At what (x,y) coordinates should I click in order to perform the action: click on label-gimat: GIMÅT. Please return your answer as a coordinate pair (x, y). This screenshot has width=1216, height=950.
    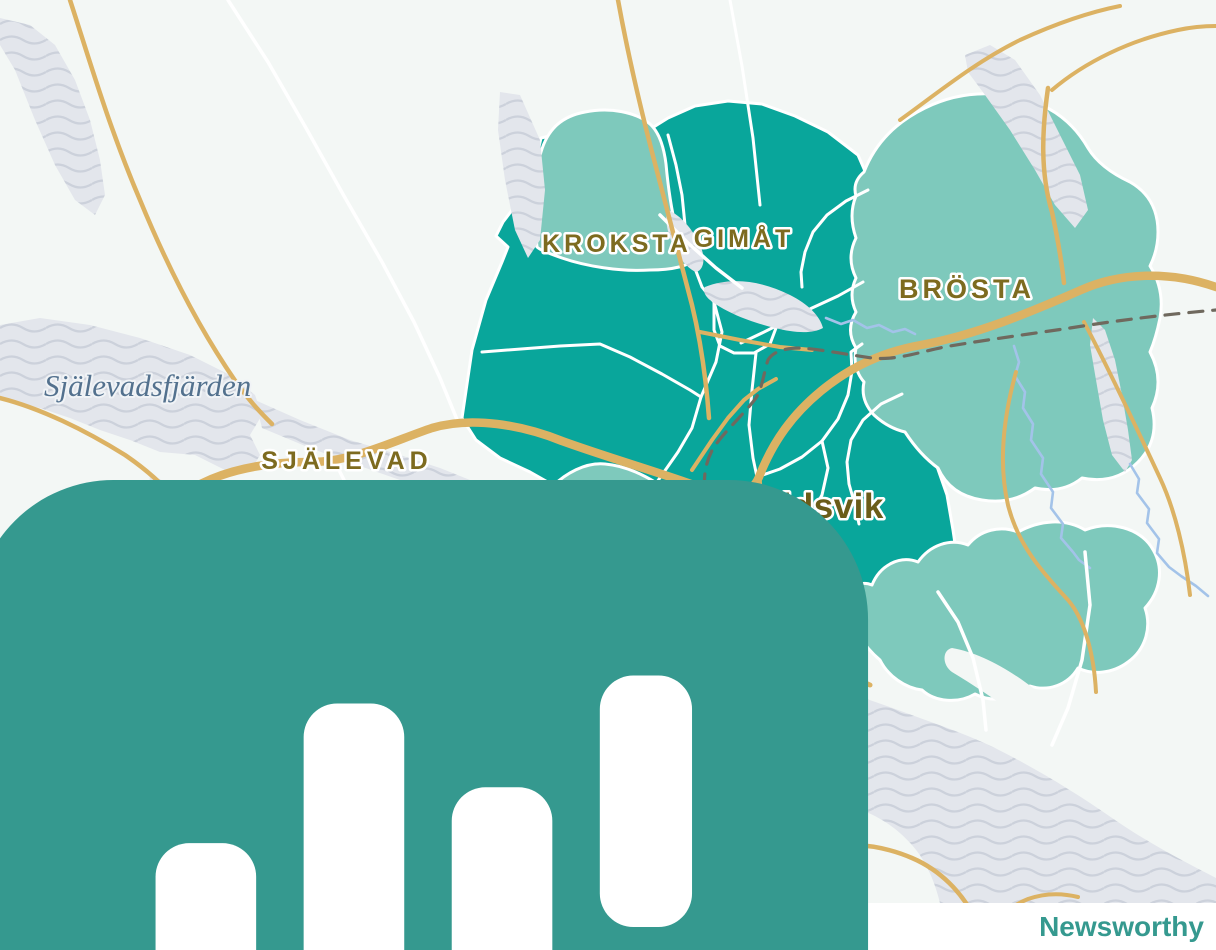
    Looking at the image, I should click on (744, 238).